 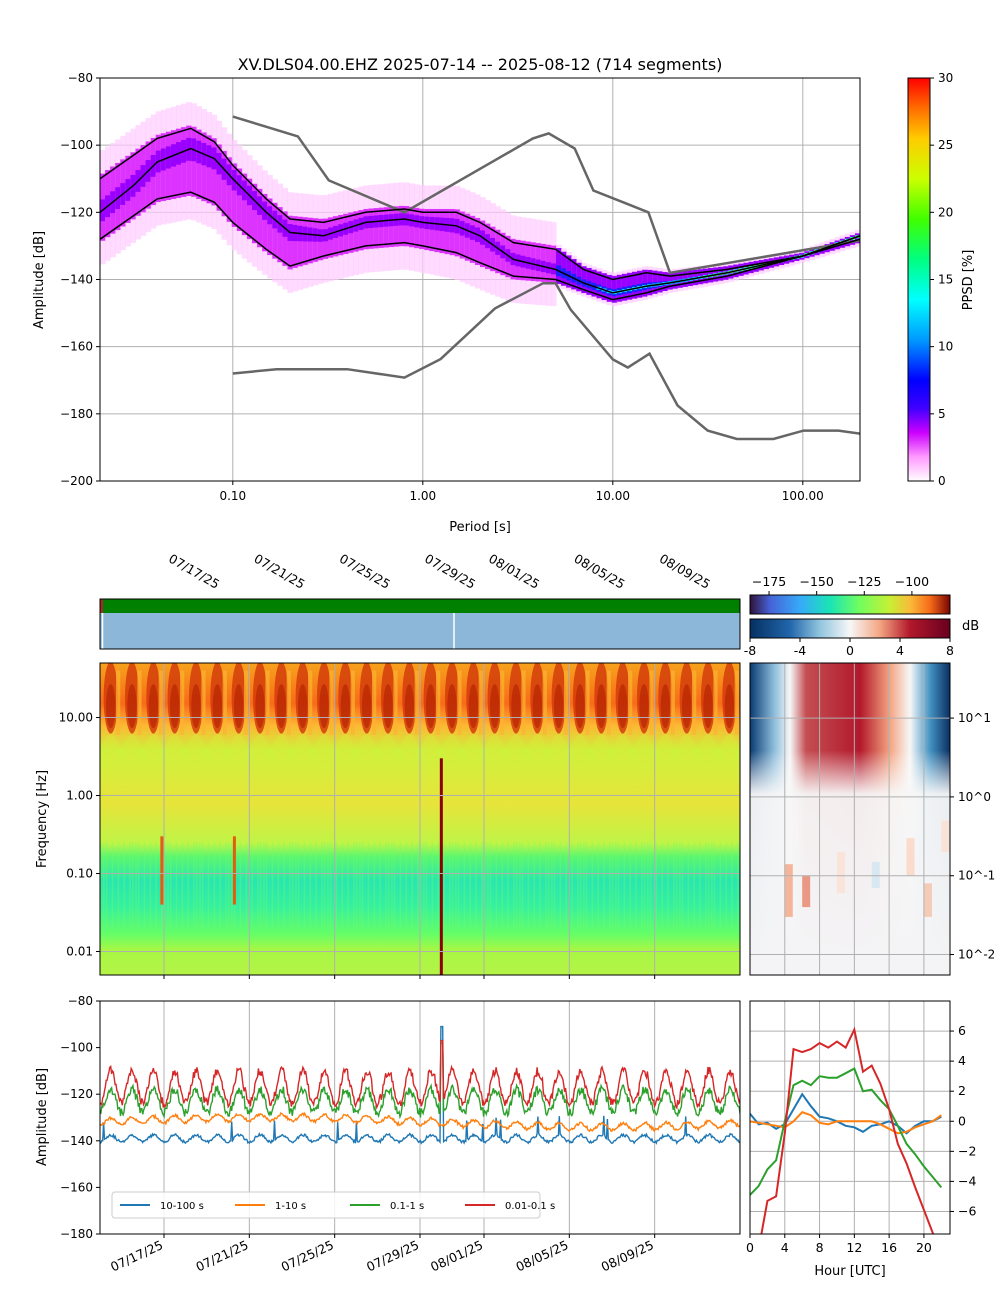 I want to click on ppsd-ytick-label: −180, so click(x=76, y=414).